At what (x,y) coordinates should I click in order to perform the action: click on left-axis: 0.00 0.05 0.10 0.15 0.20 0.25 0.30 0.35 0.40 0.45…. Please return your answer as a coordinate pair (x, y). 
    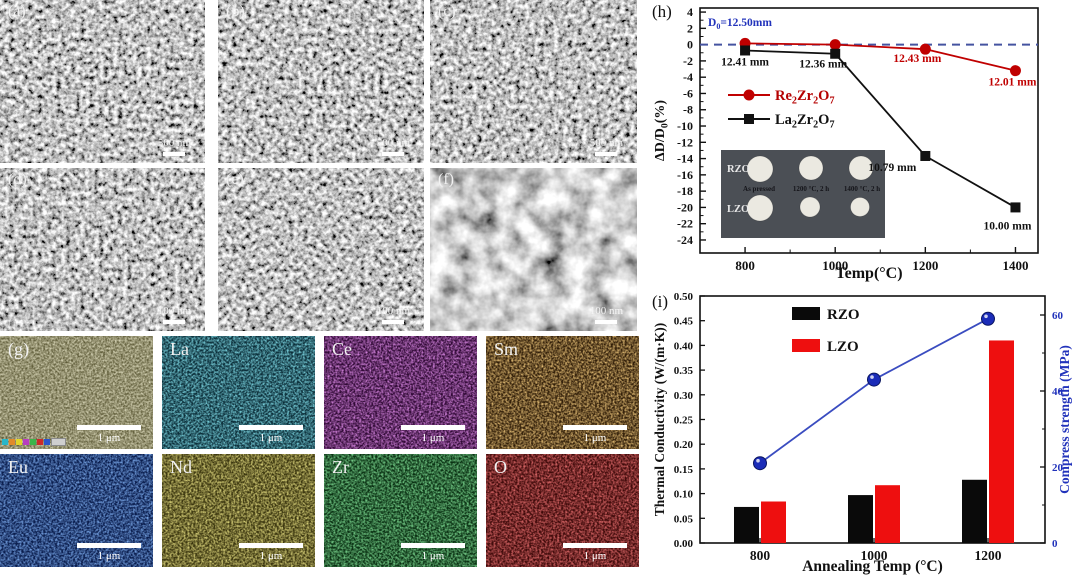
    Looking at the image, I should click on (689, 420).